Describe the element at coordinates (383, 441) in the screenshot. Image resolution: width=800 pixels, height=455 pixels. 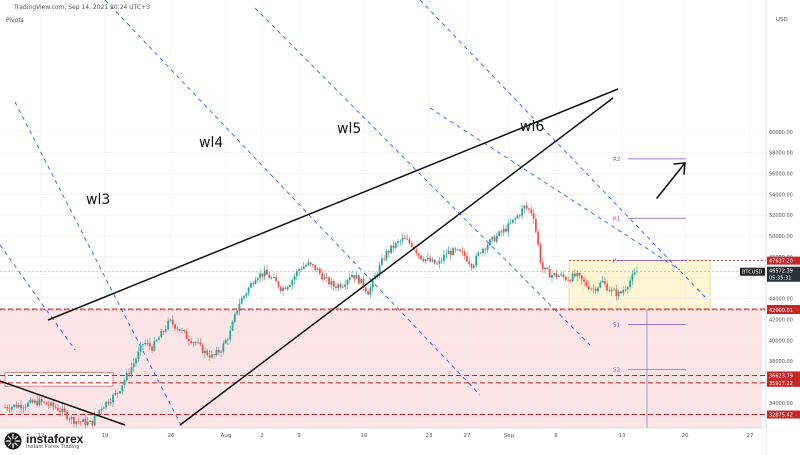
I see `time-axis-bg` at that location.